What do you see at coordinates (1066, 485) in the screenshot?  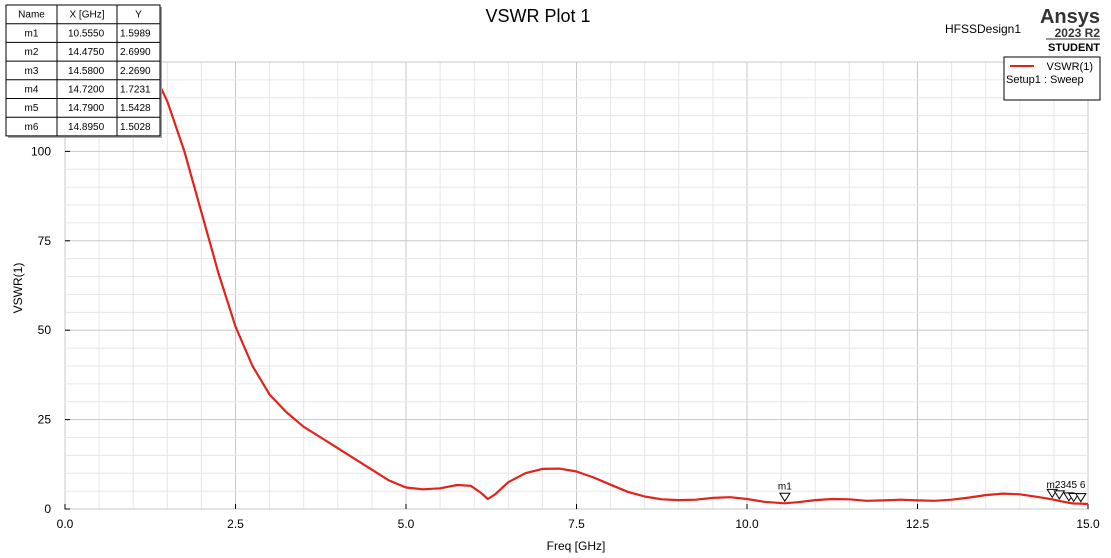 I see `marker-label-cluster: m2345 6` at bounding box center [1066, 485].